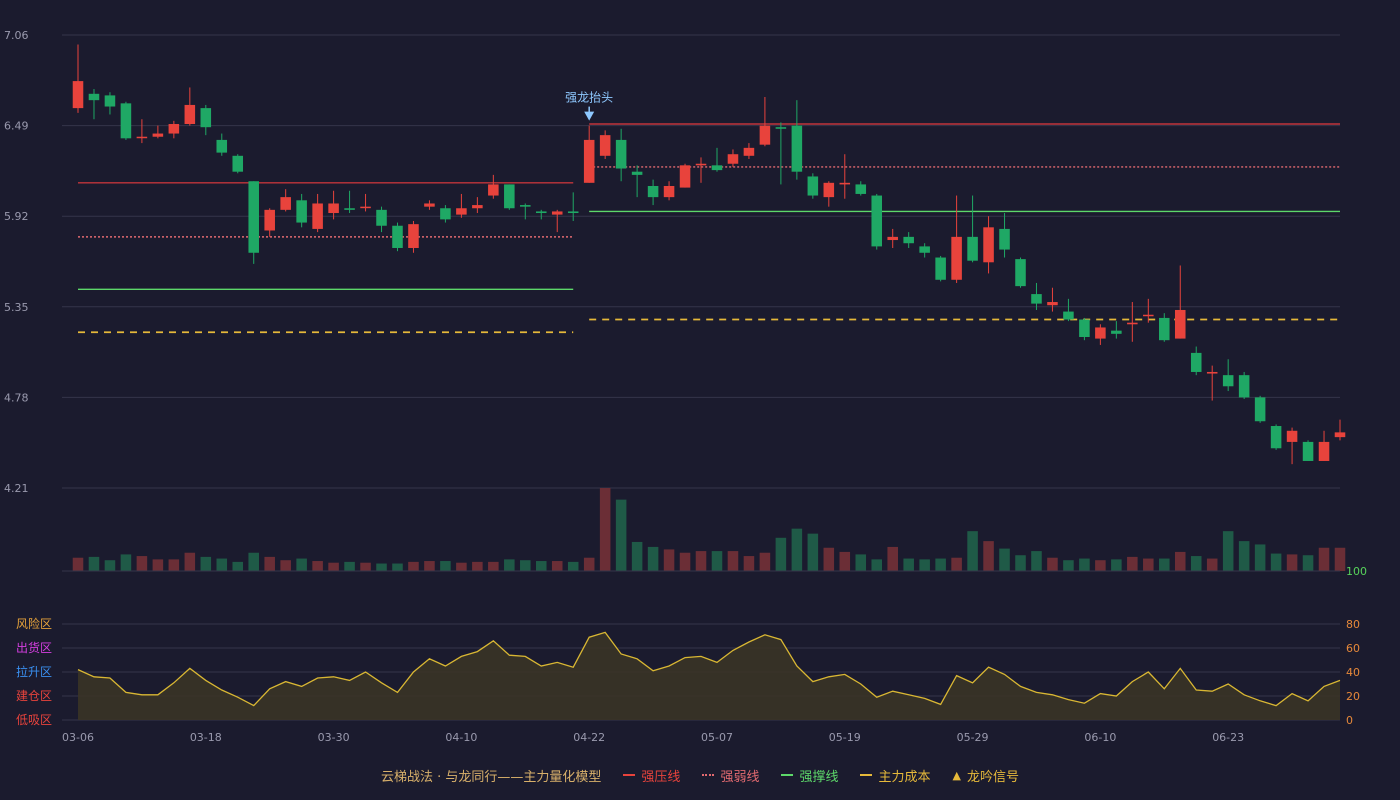 This screenshot has height=800, width=1400. I want to click on legend-title: 云梯战法 · 与龙同行——主力量化模型, so click(491, 777).